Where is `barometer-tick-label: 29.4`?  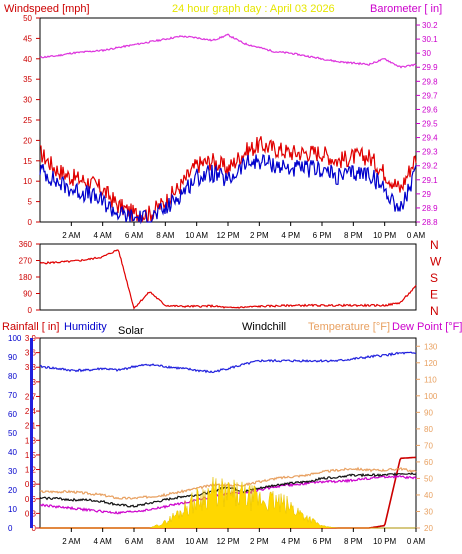 barometer-tick-label: 29.4 is located at coordinates (430, 138).